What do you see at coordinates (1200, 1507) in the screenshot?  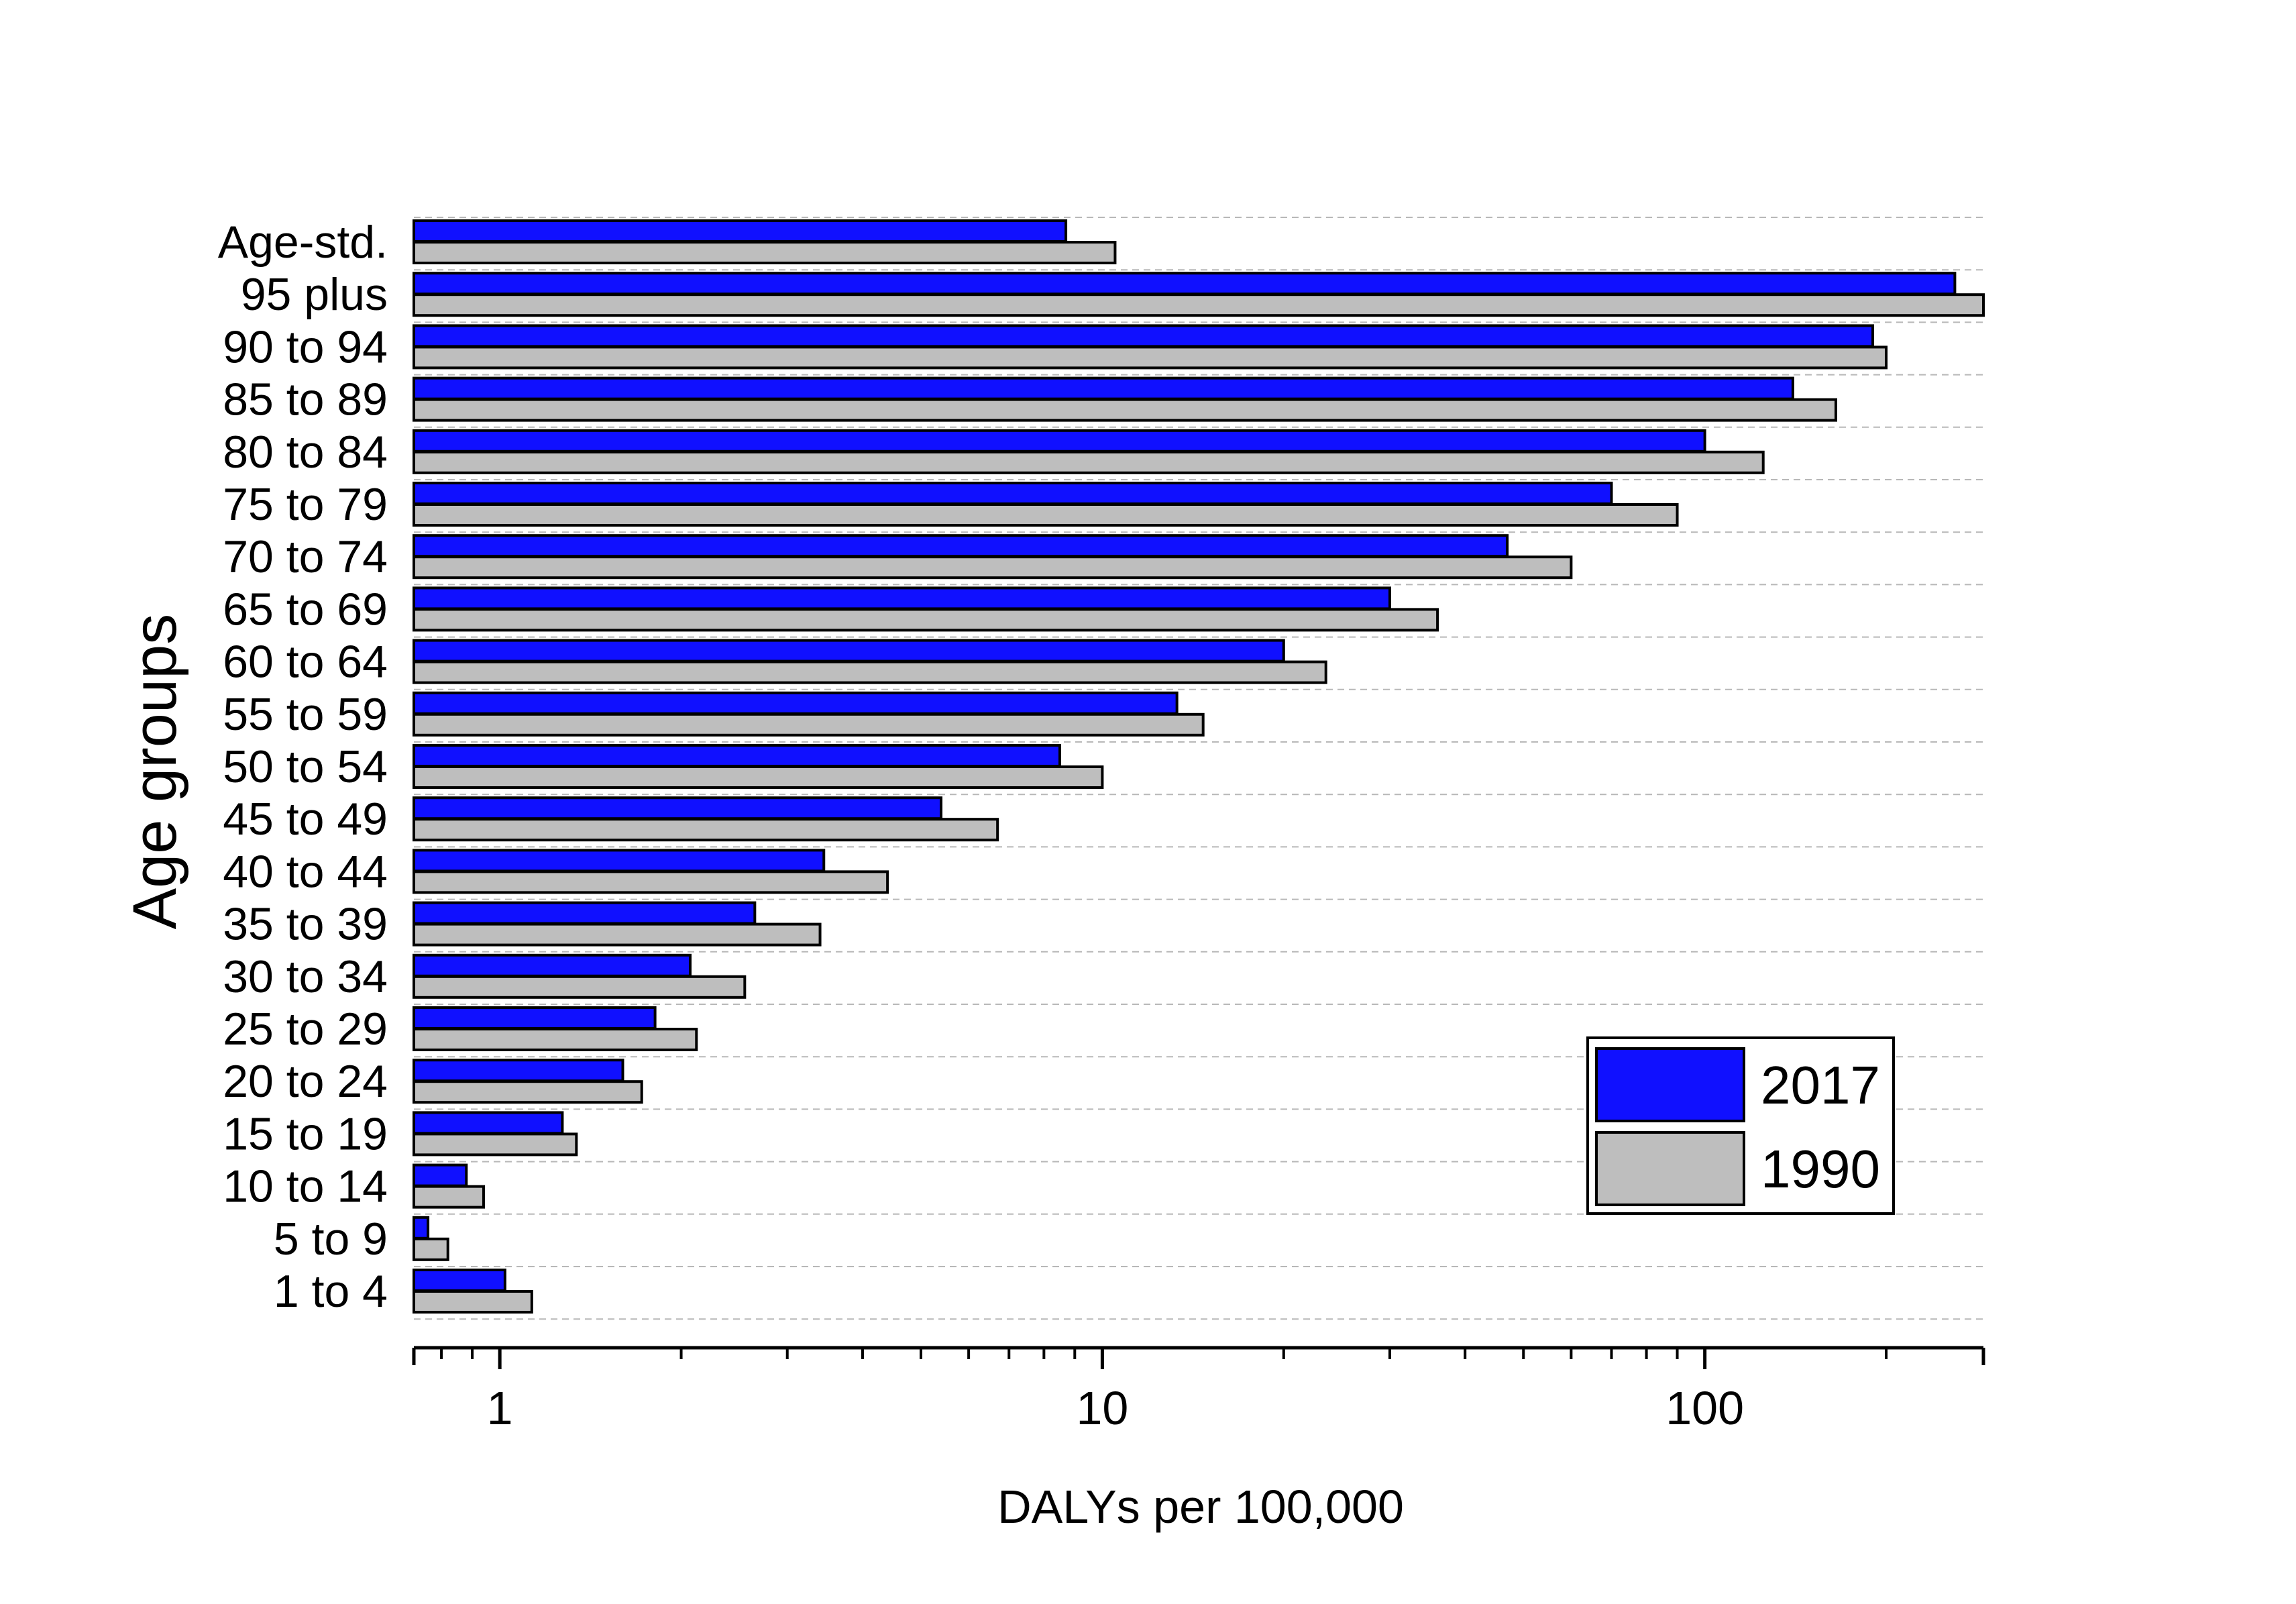 I see `x-axis-title: DALYs per 100,000` at bounding box center [1200, 1507].